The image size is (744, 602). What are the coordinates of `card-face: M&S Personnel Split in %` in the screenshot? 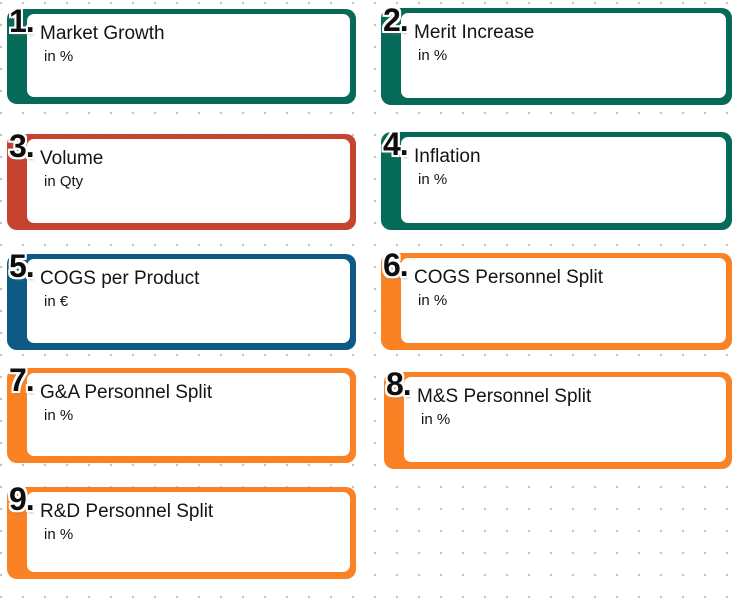 It's located at (565, 419).